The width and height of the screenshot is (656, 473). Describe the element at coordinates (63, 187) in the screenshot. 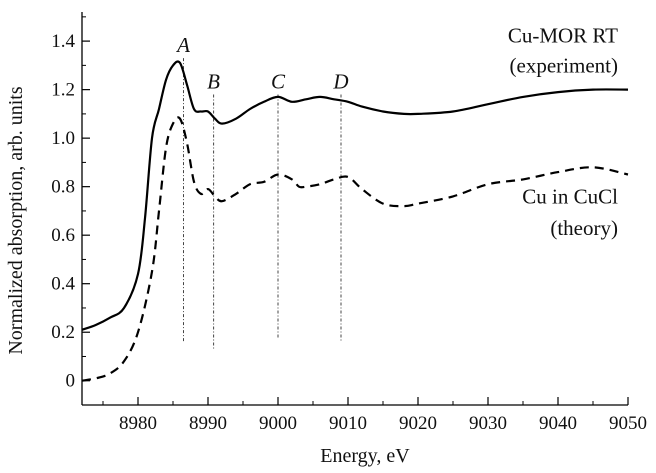

I see `y-tick-label: 0.8` at that location.